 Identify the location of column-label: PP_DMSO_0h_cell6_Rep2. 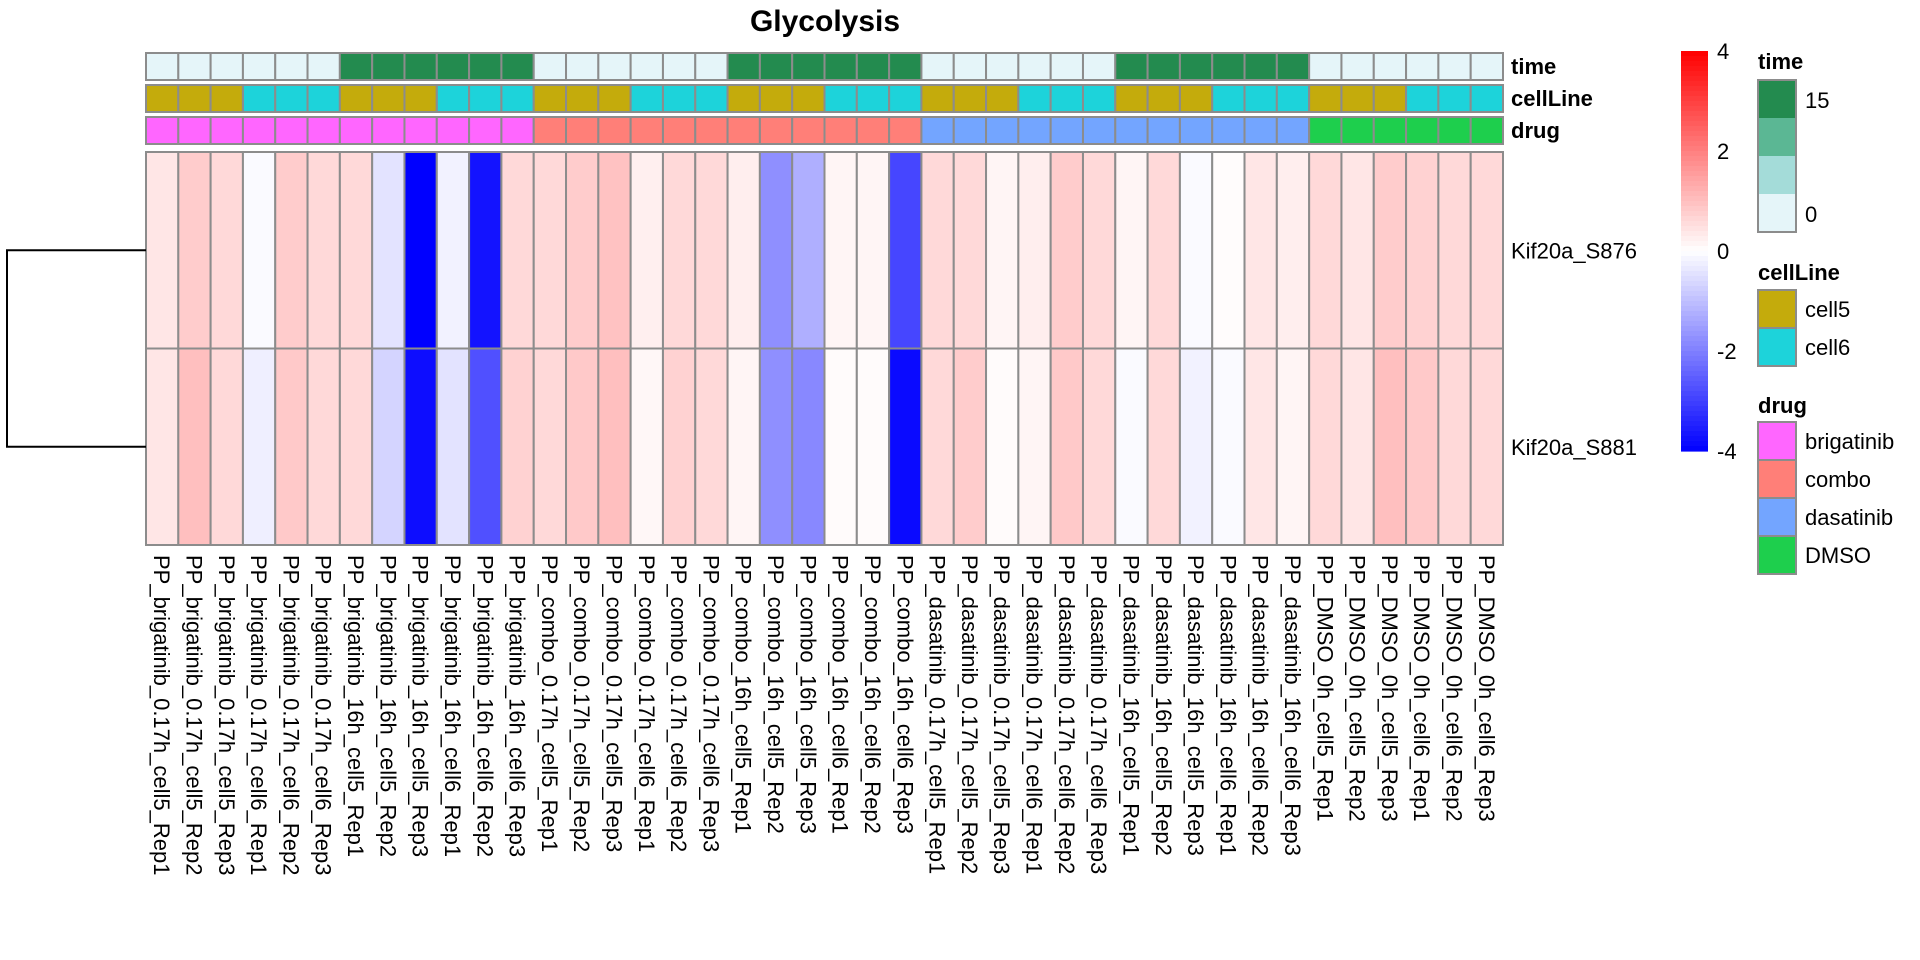
(1454, 688).